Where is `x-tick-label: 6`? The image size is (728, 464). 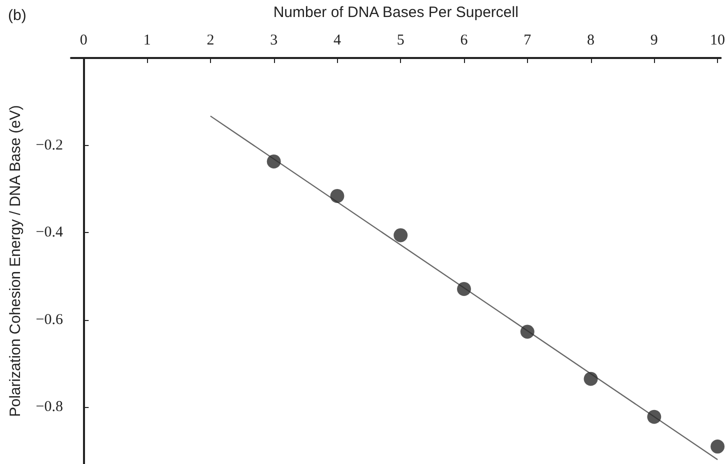 x-tick-label: 6 is located at coordinates (464, 40).